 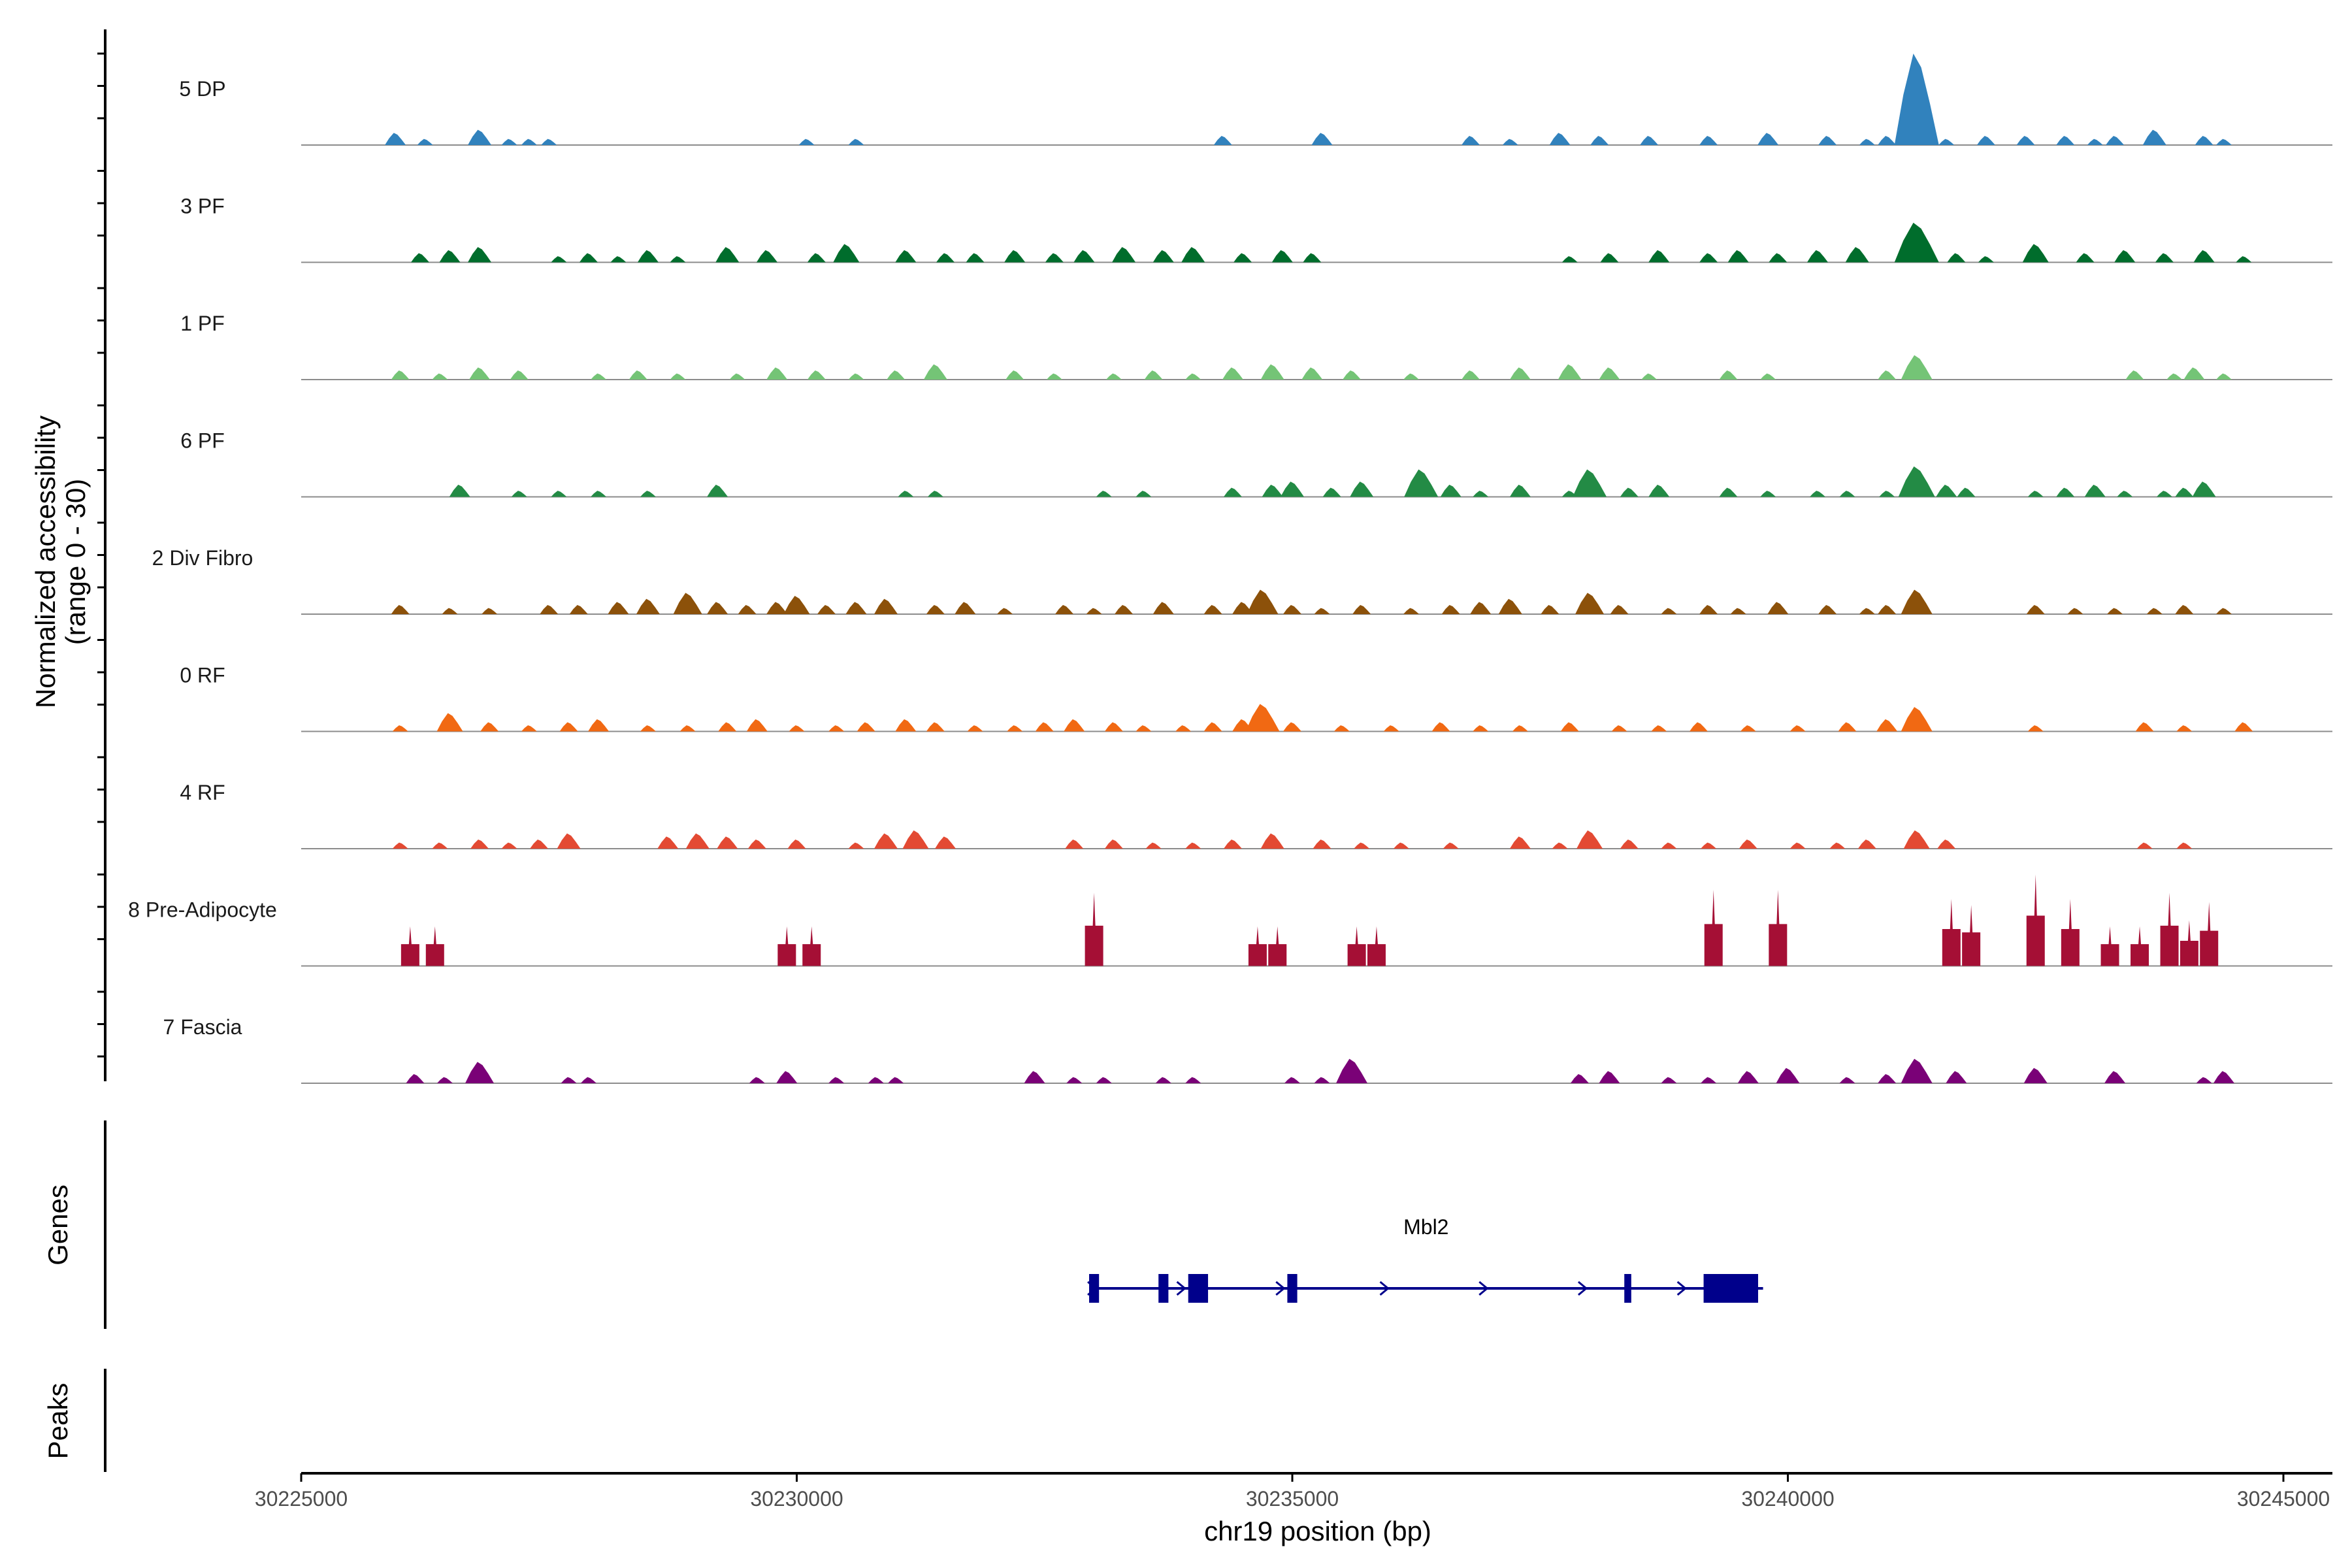 I want to click on track-label: 1 PF, so click(x=202, y=323).